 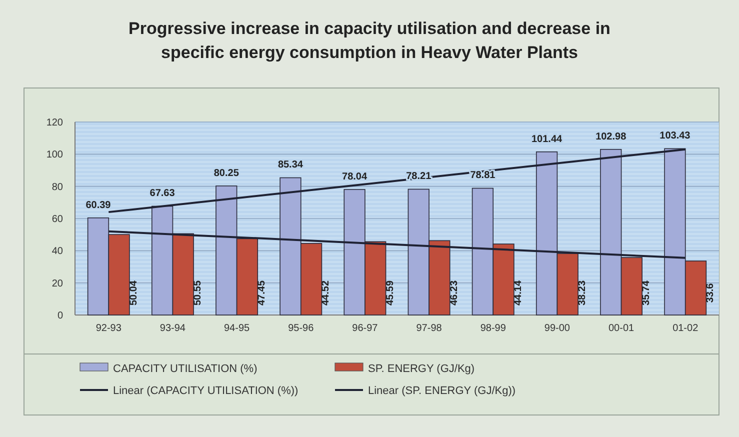 What do you see at coordinates (675, 136) in the screenshot?
I see `data-label: 103.43` at bounding box center [675, 136].